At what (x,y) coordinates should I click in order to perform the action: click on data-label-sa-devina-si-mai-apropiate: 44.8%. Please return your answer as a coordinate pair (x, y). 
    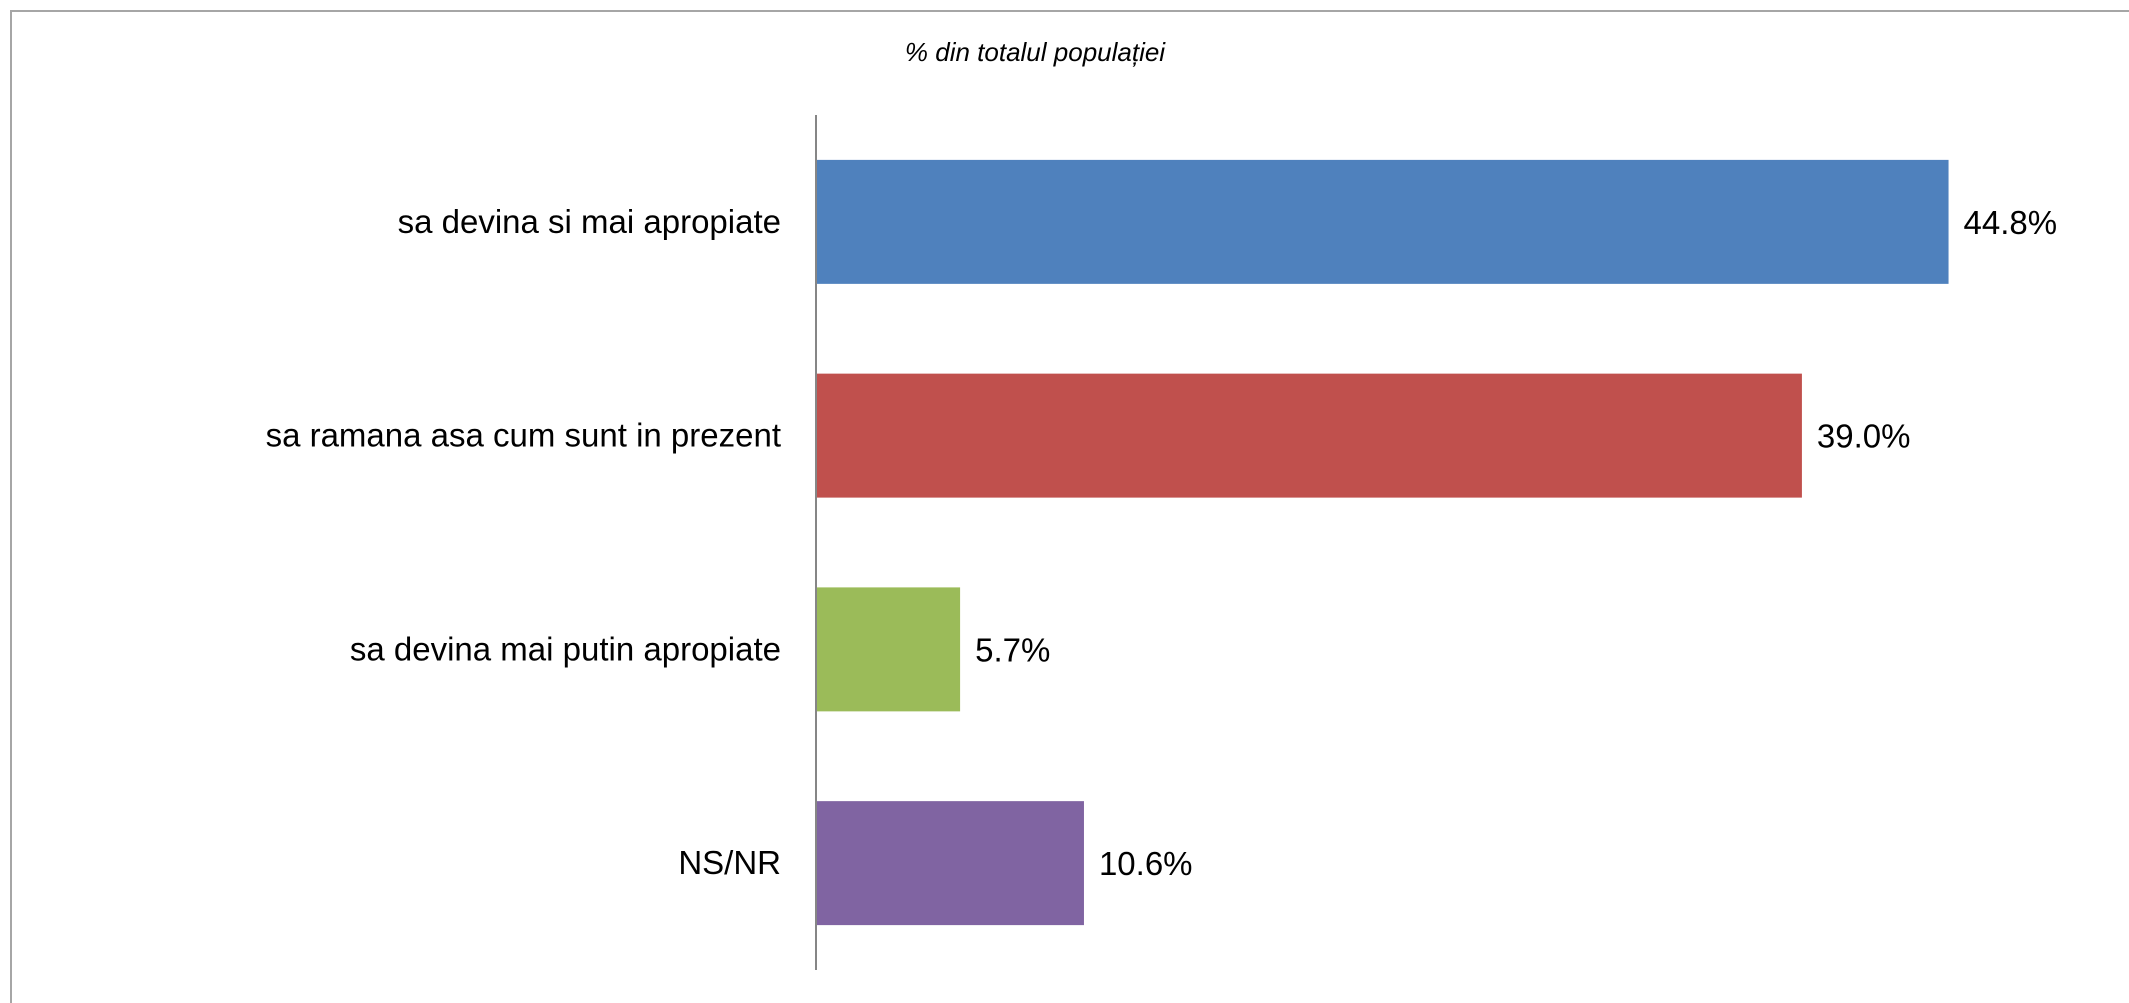
    Looking at the image, I should click on (2011, 222).